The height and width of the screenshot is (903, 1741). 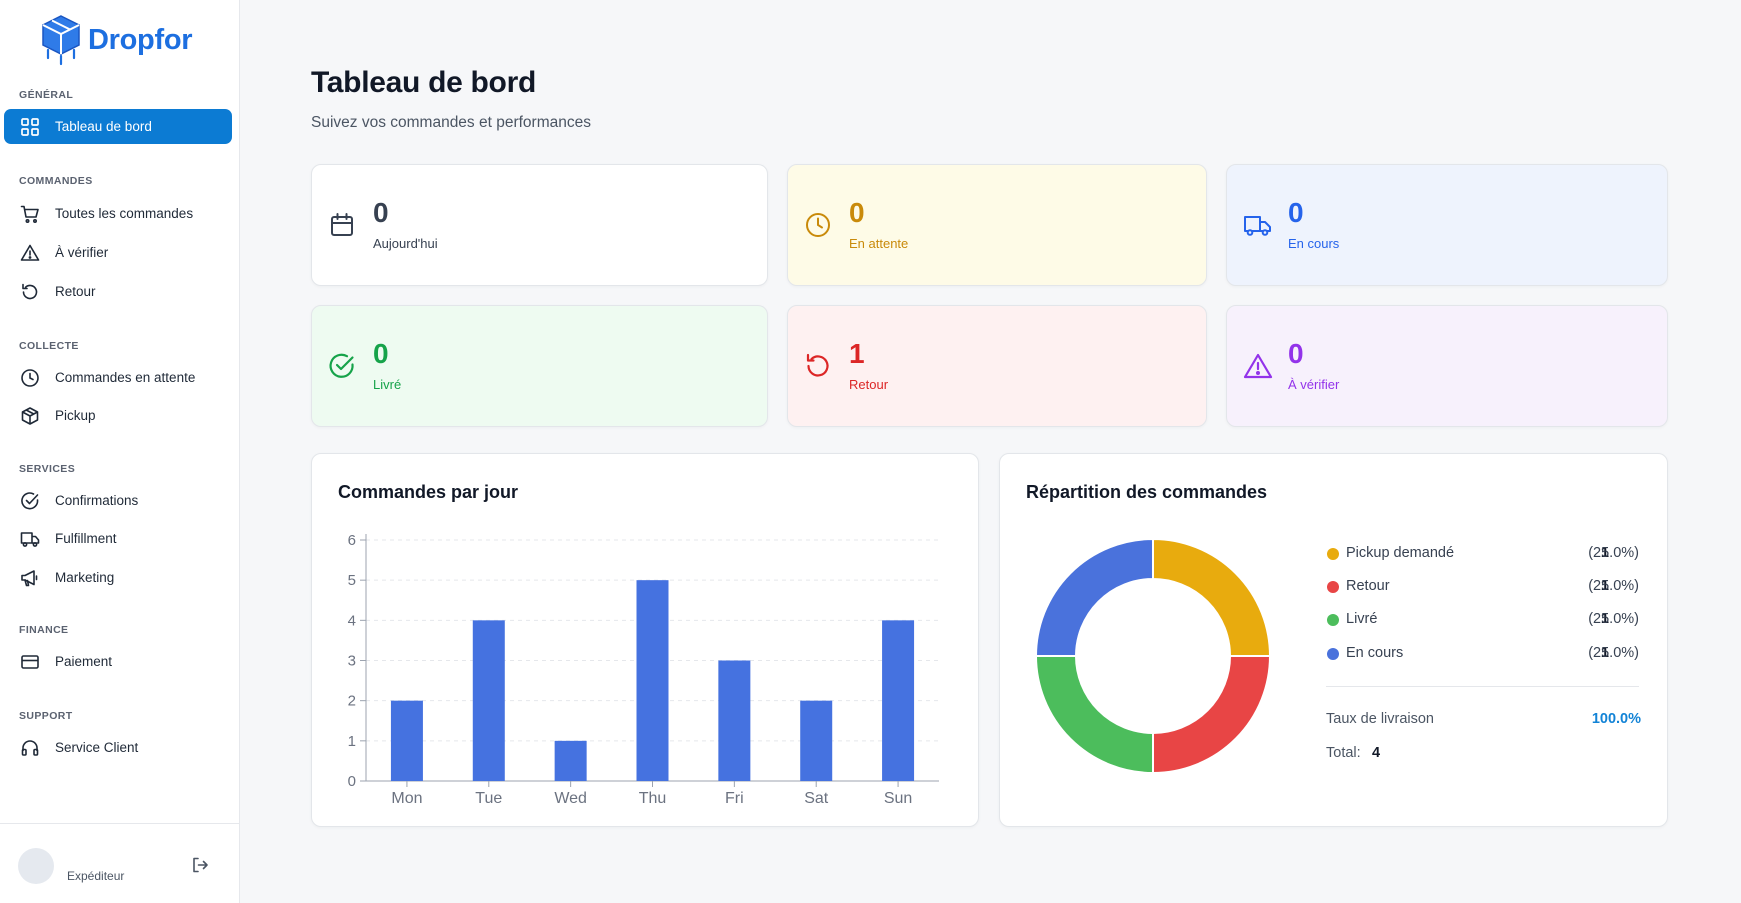 I want to click on truck-icon, so click(x=1257, y=226).